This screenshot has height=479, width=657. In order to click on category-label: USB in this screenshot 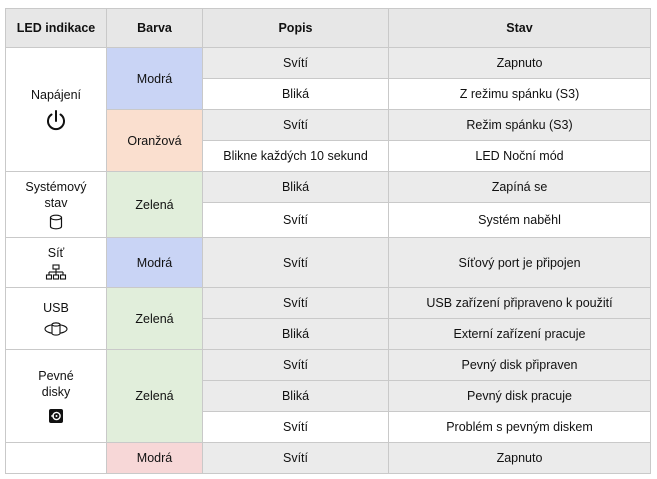, I will do `click(56, 307)`.